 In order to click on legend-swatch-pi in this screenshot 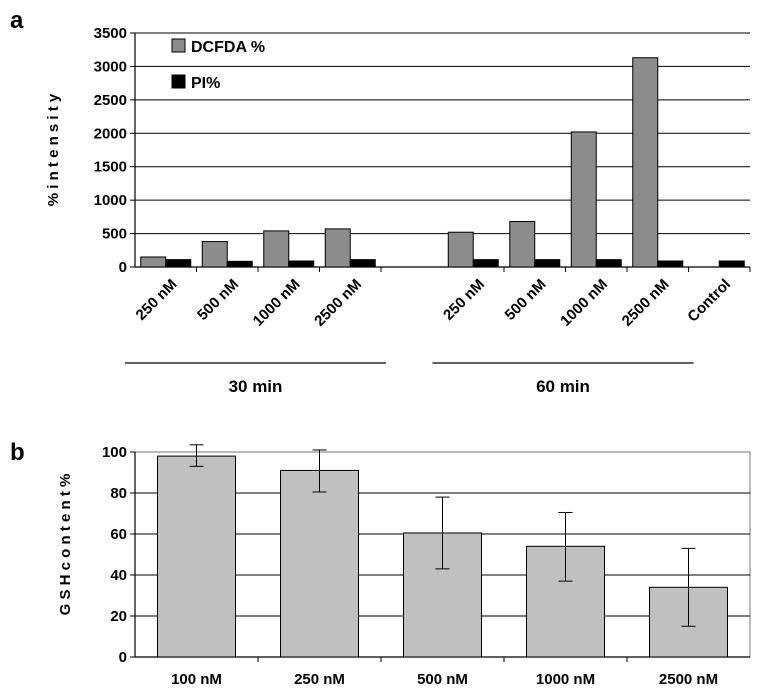, I will do `click(178, 81)`.